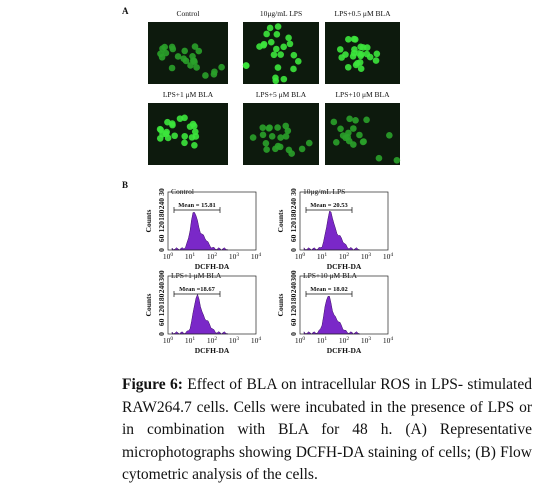 Image resolution: width=535 pixels, height=495 pixels. Describe the element at coordinates (188, 13) in the screenshot. I see `image-label: Control` at that location.